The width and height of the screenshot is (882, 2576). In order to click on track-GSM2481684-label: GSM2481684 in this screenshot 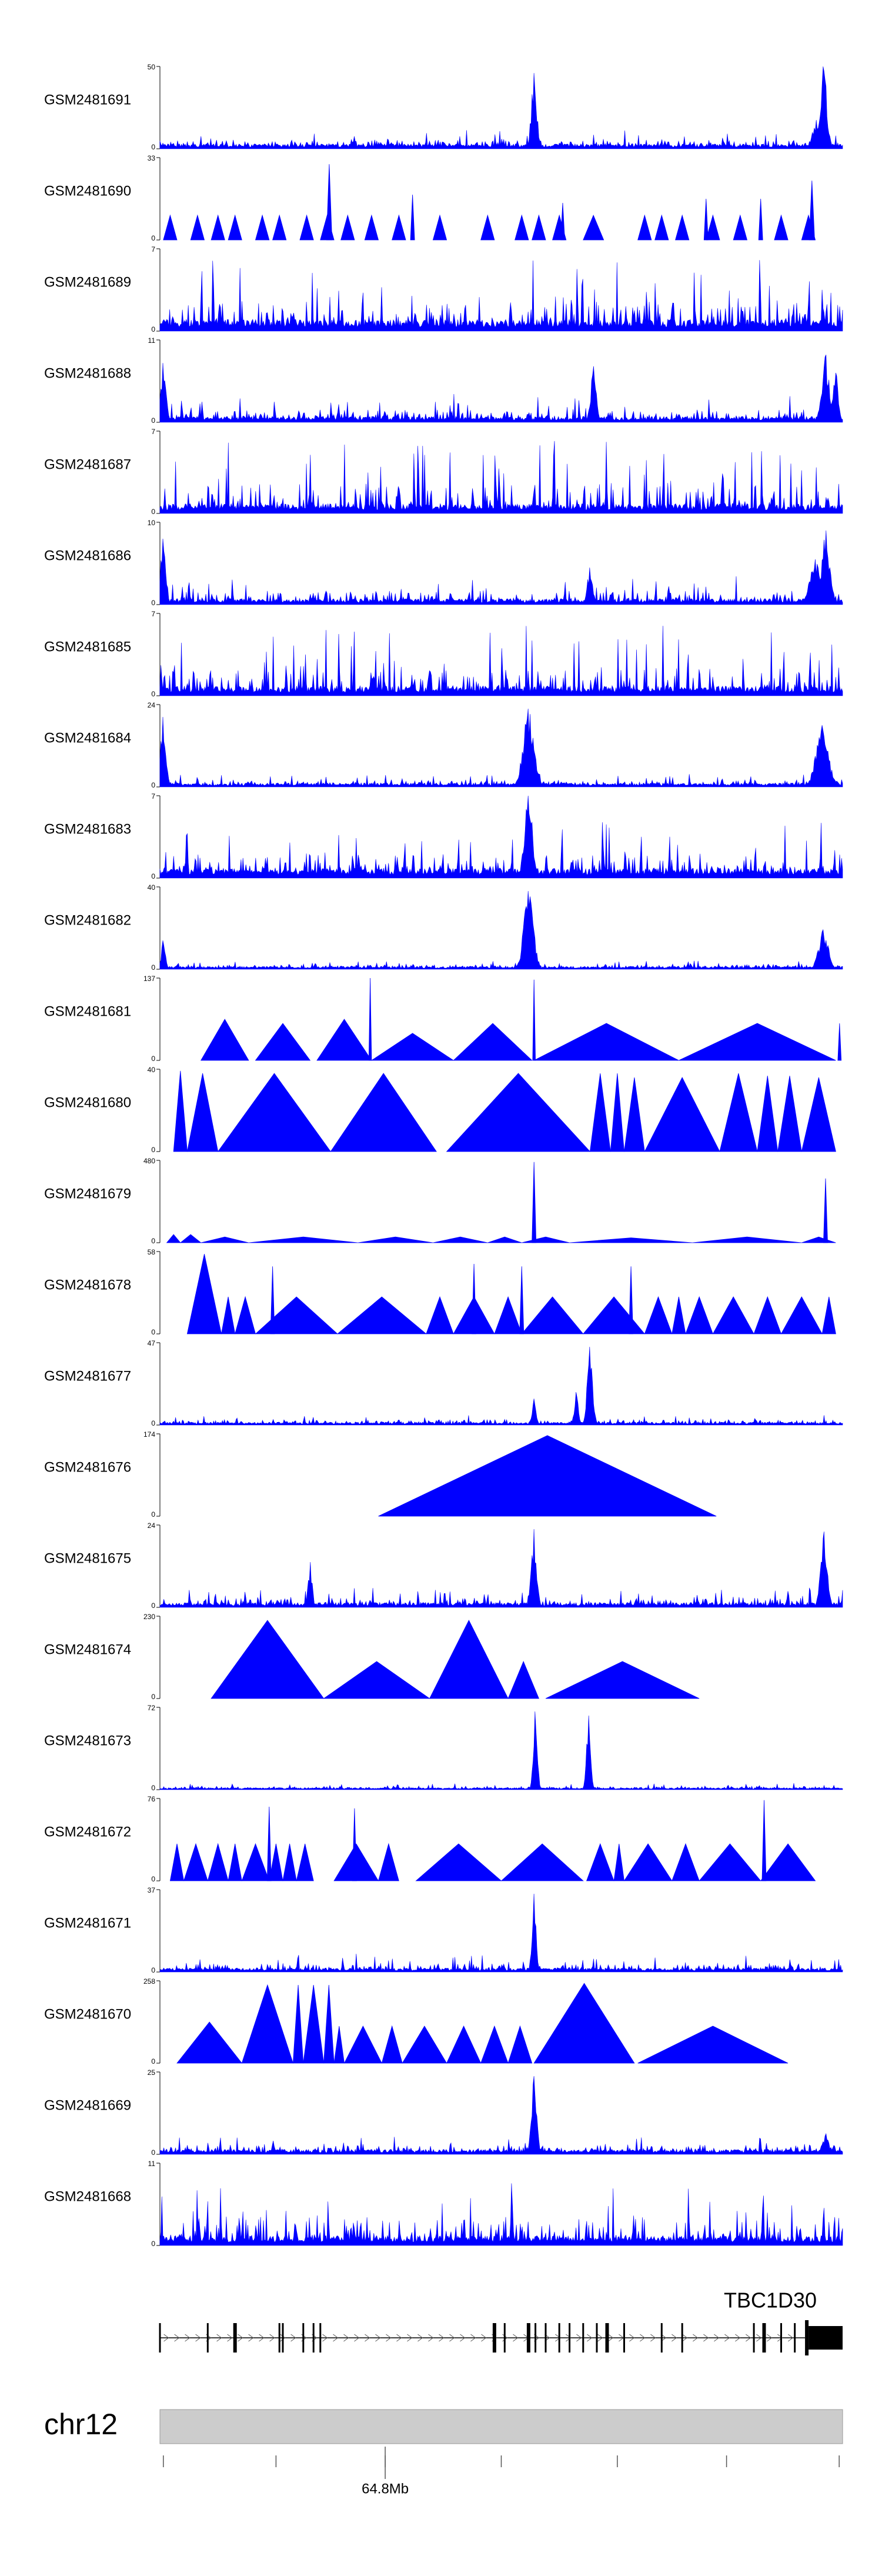, I will do `click(87, 738)`.